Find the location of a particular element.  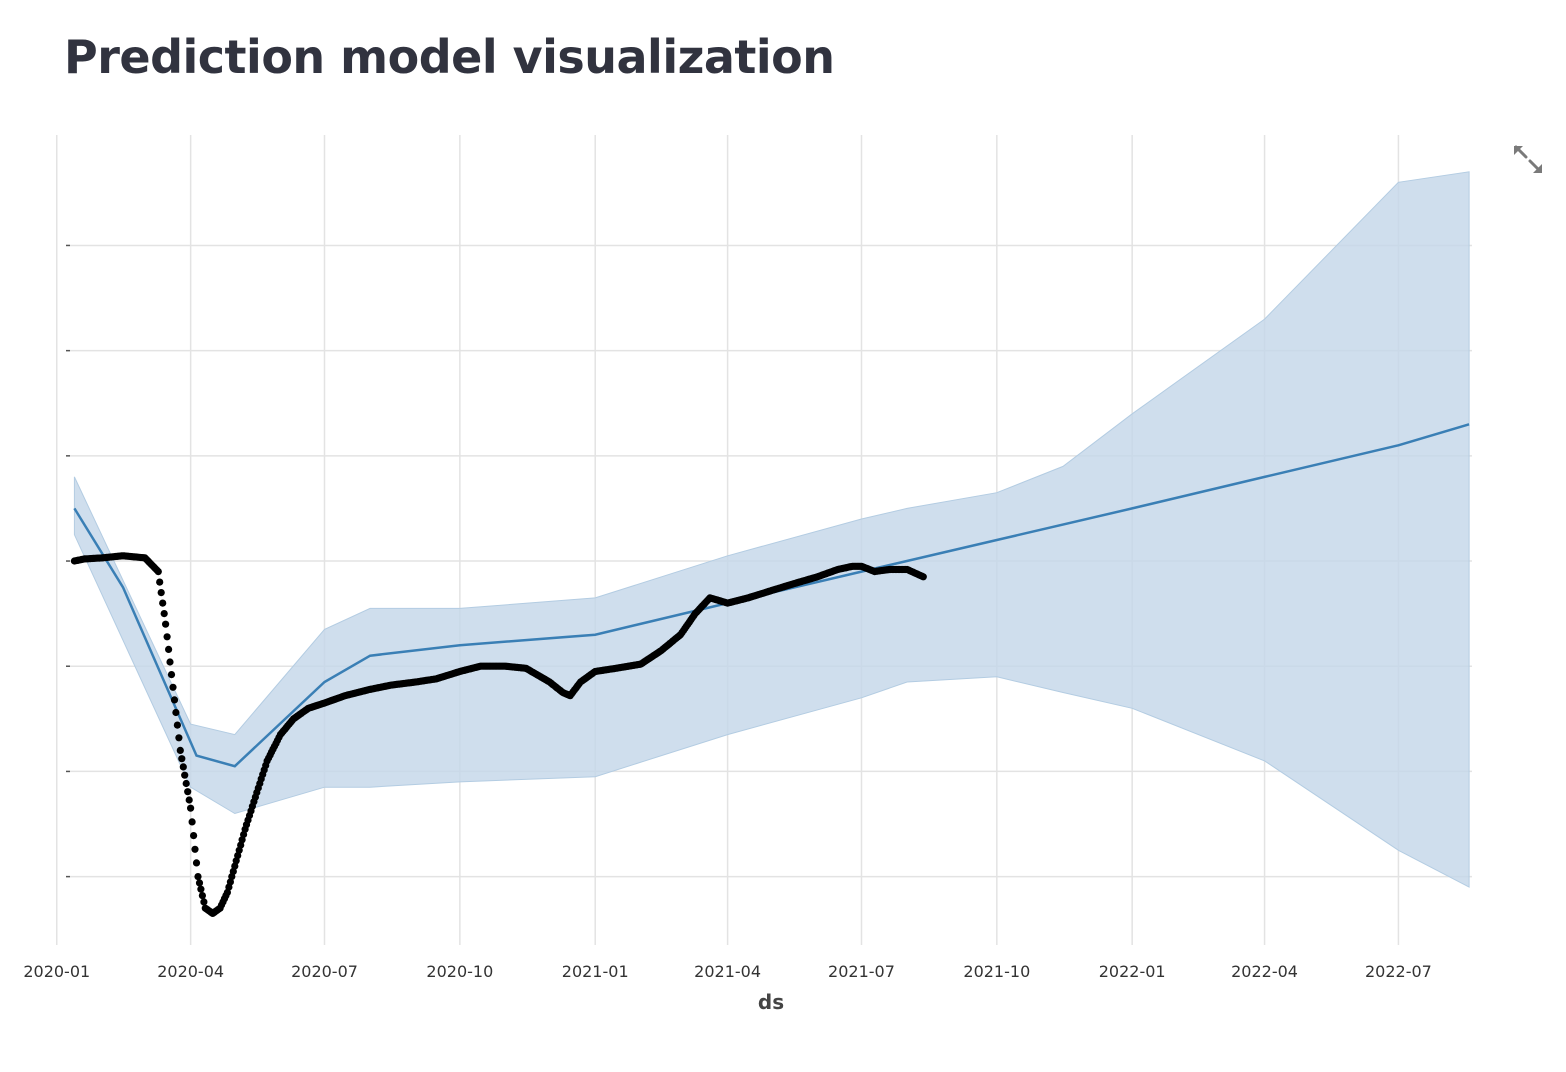

x-tick-label: 2022-01 is located at coordinates (1132, 971).